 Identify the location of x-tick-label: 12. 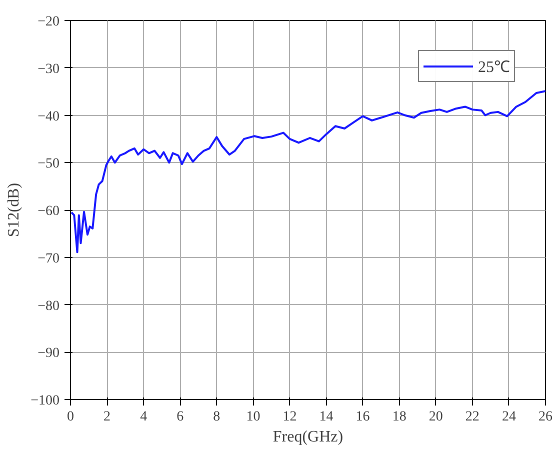
(289, 417).